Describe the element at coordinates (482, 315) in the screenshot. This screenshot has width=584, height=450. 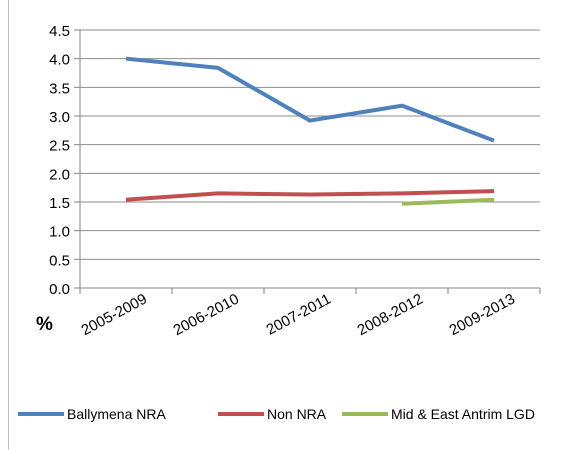
I see `x-tick-label: 2009-2013` at that location.